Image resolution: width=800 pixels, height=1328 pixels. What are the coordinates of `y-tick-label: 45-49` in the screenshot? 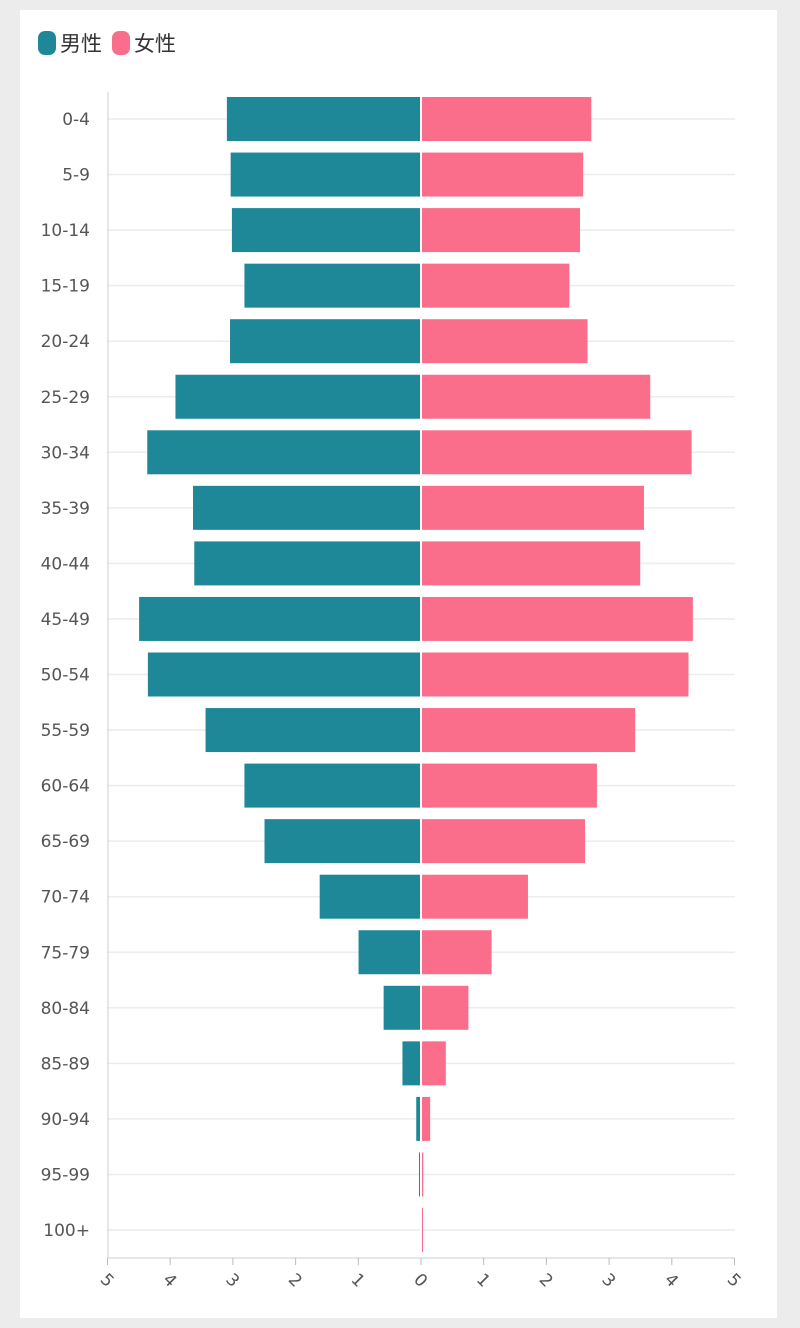 It's located at (65, 620).